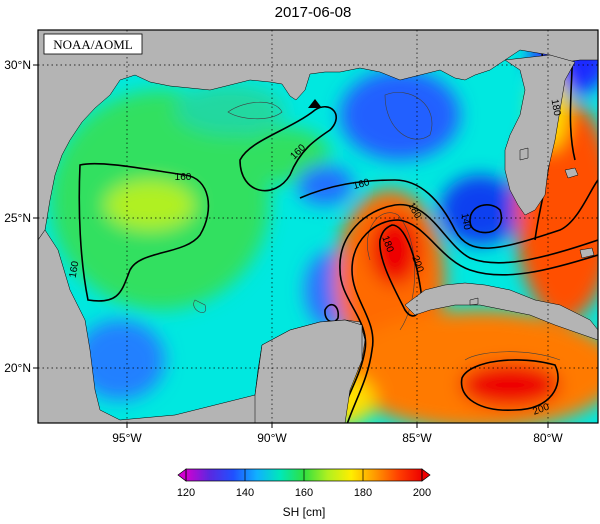 Image resolution: width=600 pixels, height=524 pixels. I want to click on colorbar-tick-label: 180, so click(363, 493).